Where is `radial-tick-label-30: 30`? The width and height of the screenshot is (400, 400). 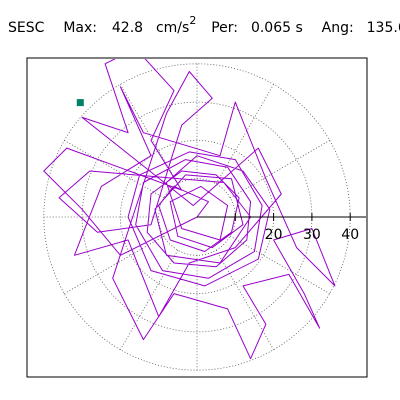
radial-tick-label-30: 30 is located at coordinates (312, 235).